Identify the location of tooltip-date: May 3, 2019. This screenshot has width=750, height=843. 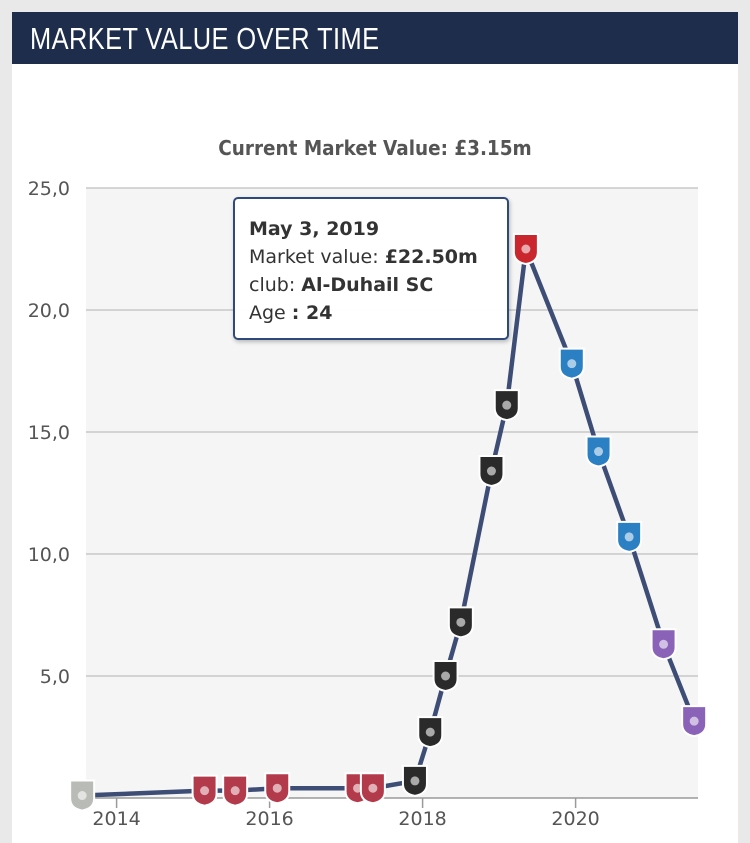
(314, 229).